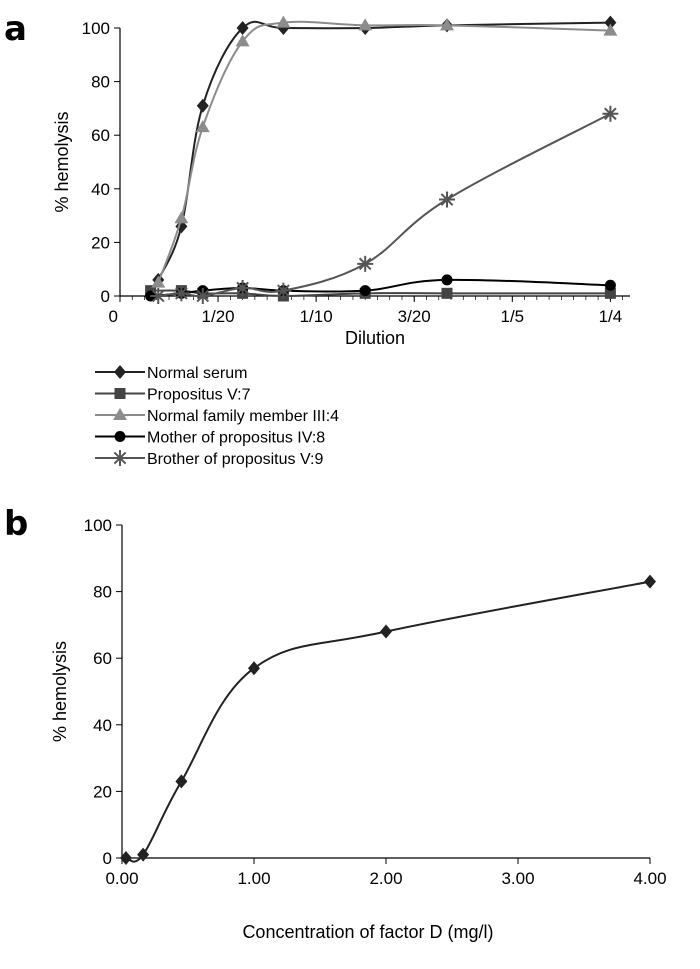  Describe the element at coordinates (375, 338) in the screenshot. I see `x-axis-label: Dilution` at that location.